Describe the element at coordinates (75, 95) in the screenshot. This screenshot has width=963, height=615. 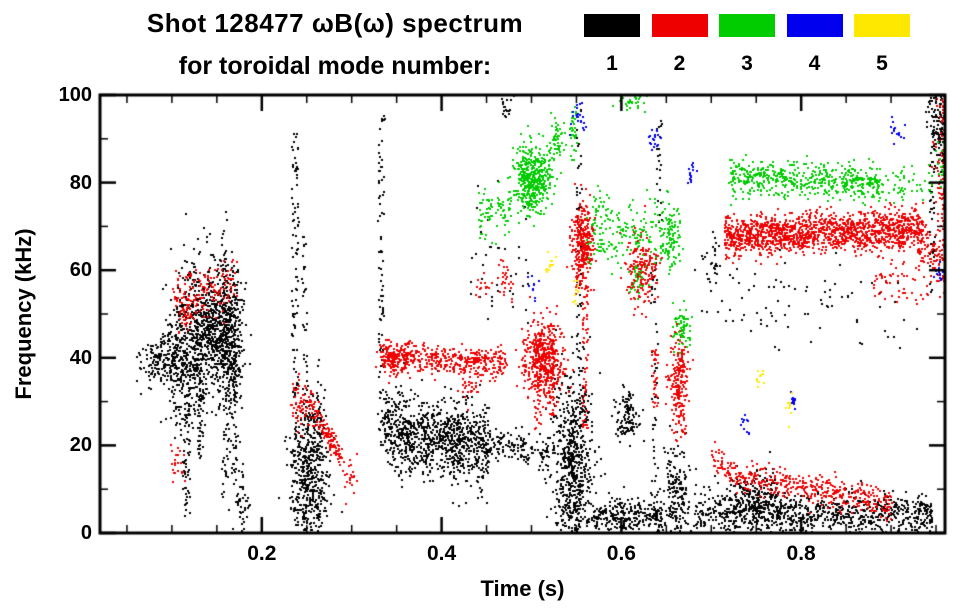
I see `y-tick-label: 100` at that location.